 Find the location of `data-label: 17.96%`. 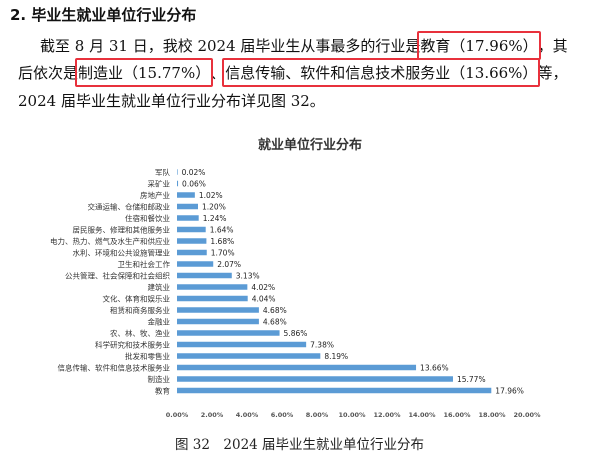

data-label: 17.96% is located at coordinates (509, 391).